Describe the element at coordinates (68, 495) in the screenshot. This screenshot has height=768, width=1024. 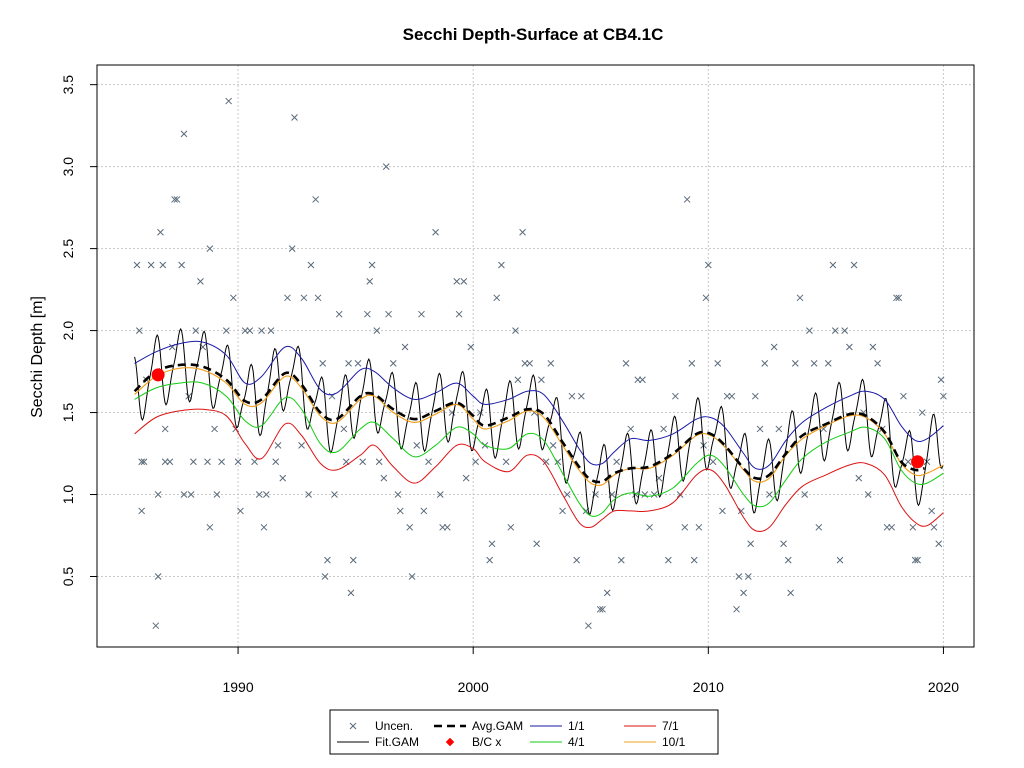
I see `y-tick-label: 1.0` at that location.